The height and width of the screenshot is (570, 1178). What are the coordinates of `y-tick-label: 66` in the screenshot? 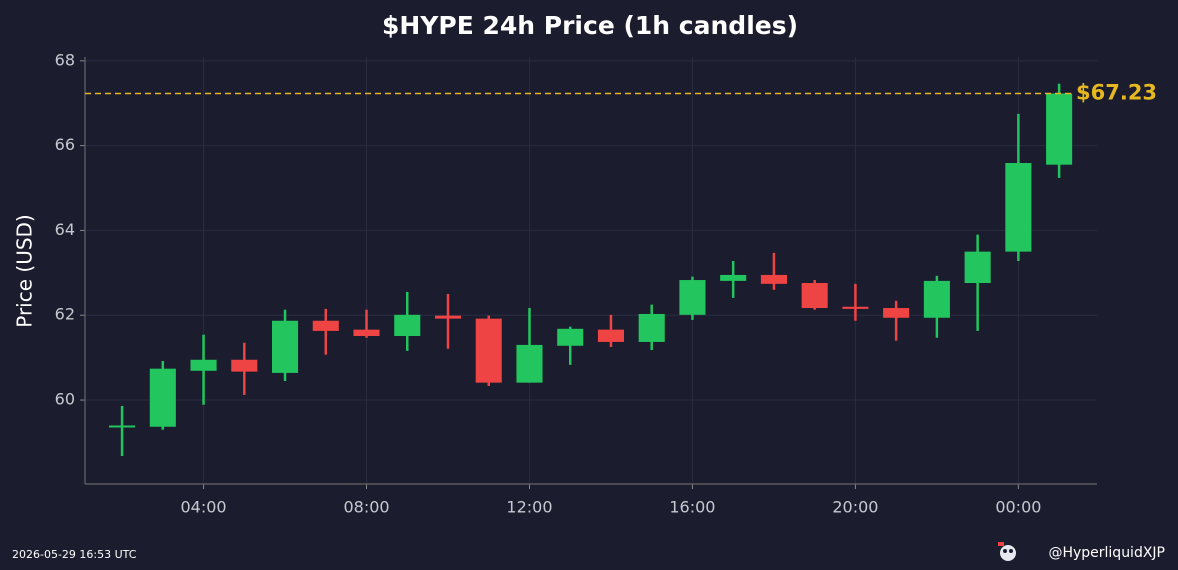 It's located at (65, 144).